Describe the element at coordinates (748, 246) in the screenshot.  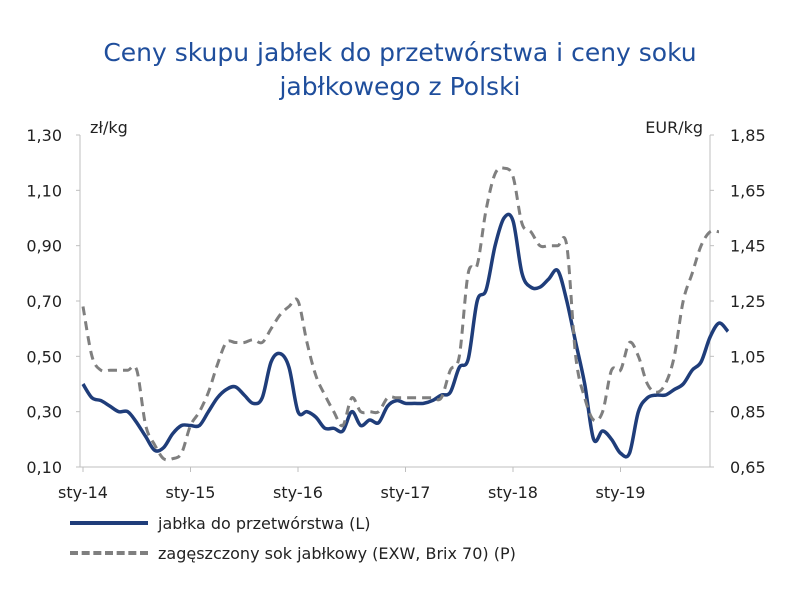
I see `right-tick-label: 1,45` at that location.